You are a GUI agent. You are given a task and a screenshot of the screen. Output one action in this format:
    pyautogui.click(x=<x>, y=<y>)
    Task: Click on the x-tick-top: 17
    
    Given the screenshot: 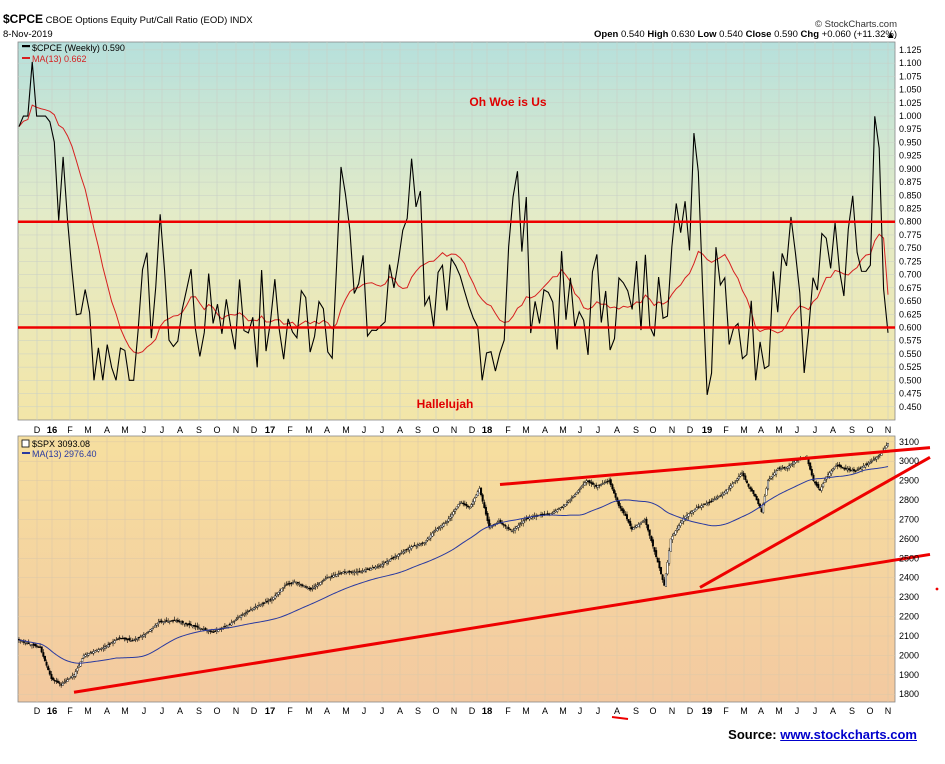 What is the action you would take?
    pyautogui.click(x=270, y=430)
    